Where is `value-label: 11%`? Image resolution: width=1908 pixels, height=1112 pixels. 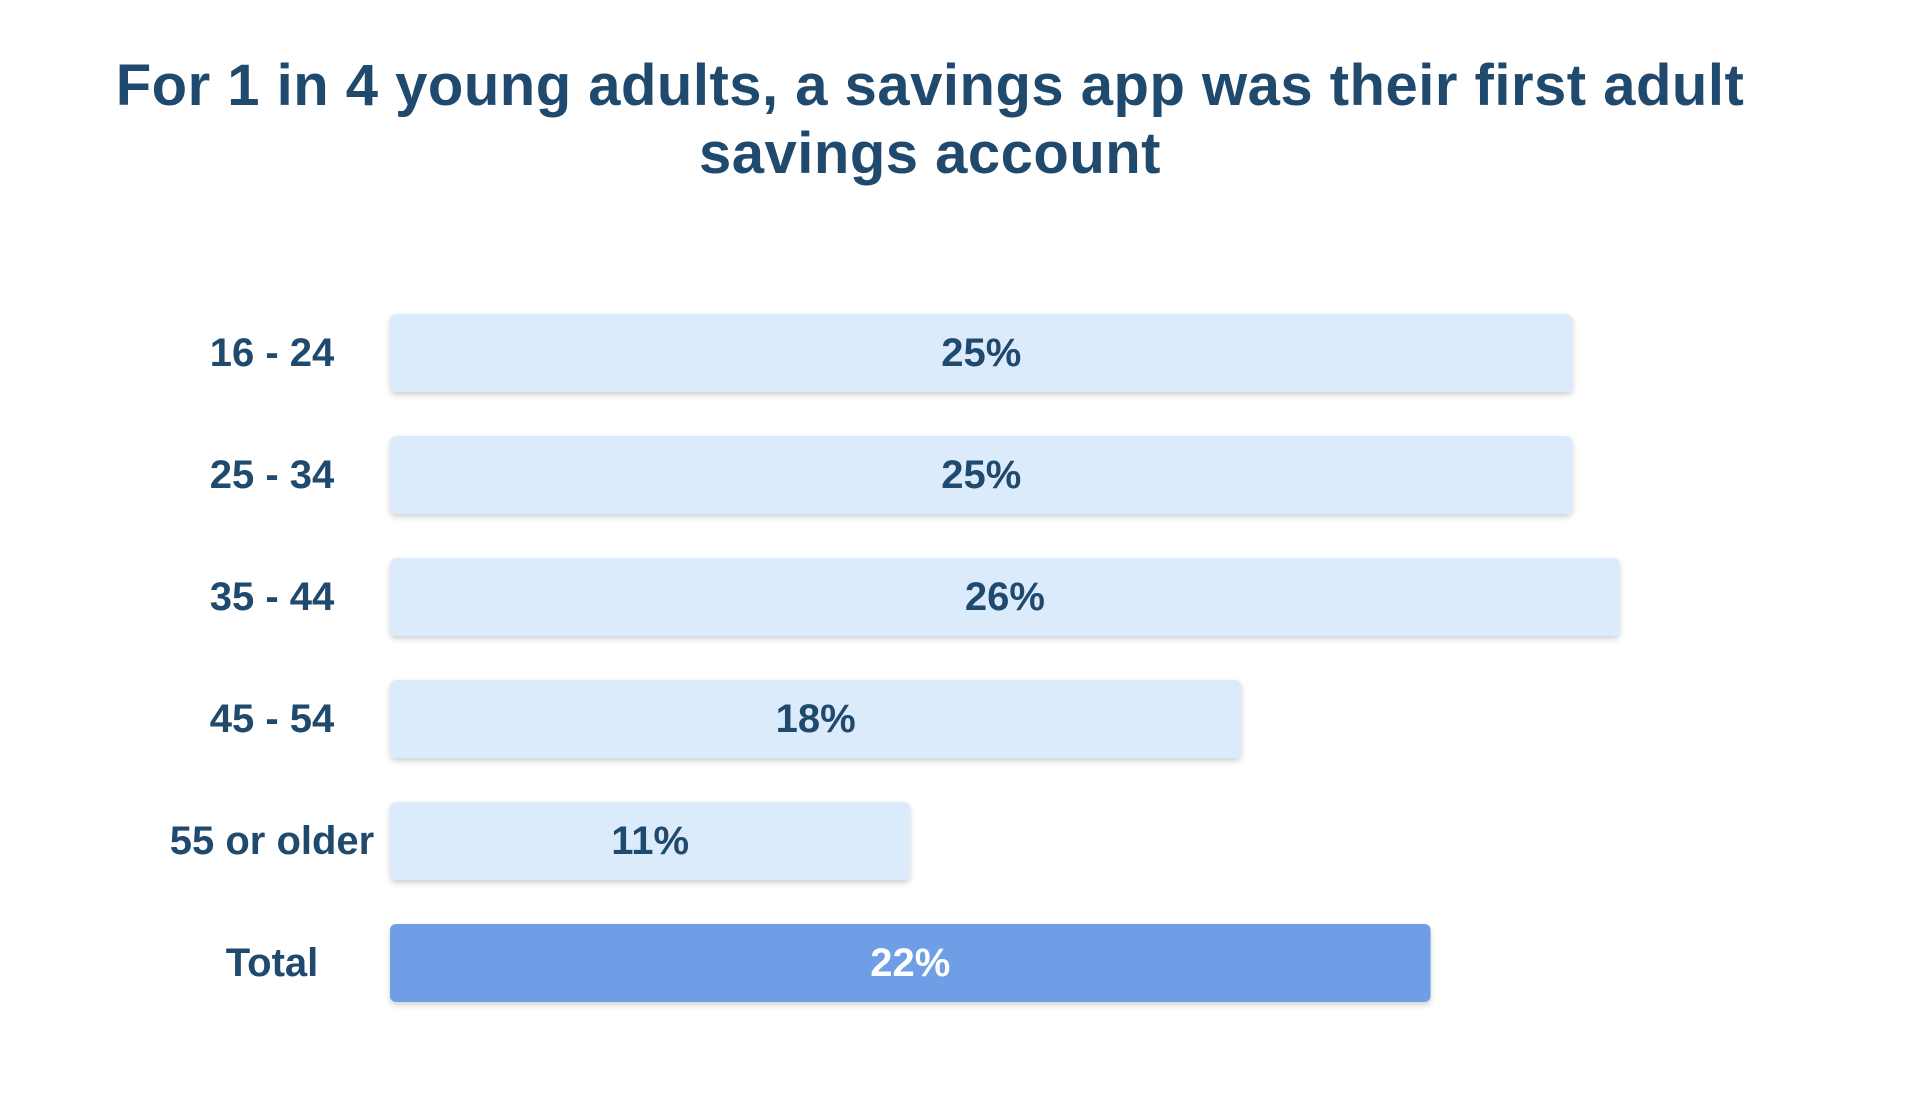 value-label: 11% is located at coordinates (650, 841).